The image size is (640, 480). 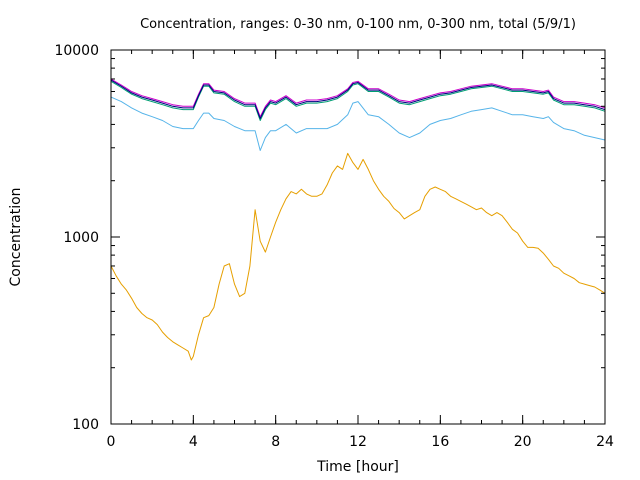 What do you see at coordinates (111, 442) in the screenshot?
I see `x-tick-label: 0` at bounding box center [111, 442].